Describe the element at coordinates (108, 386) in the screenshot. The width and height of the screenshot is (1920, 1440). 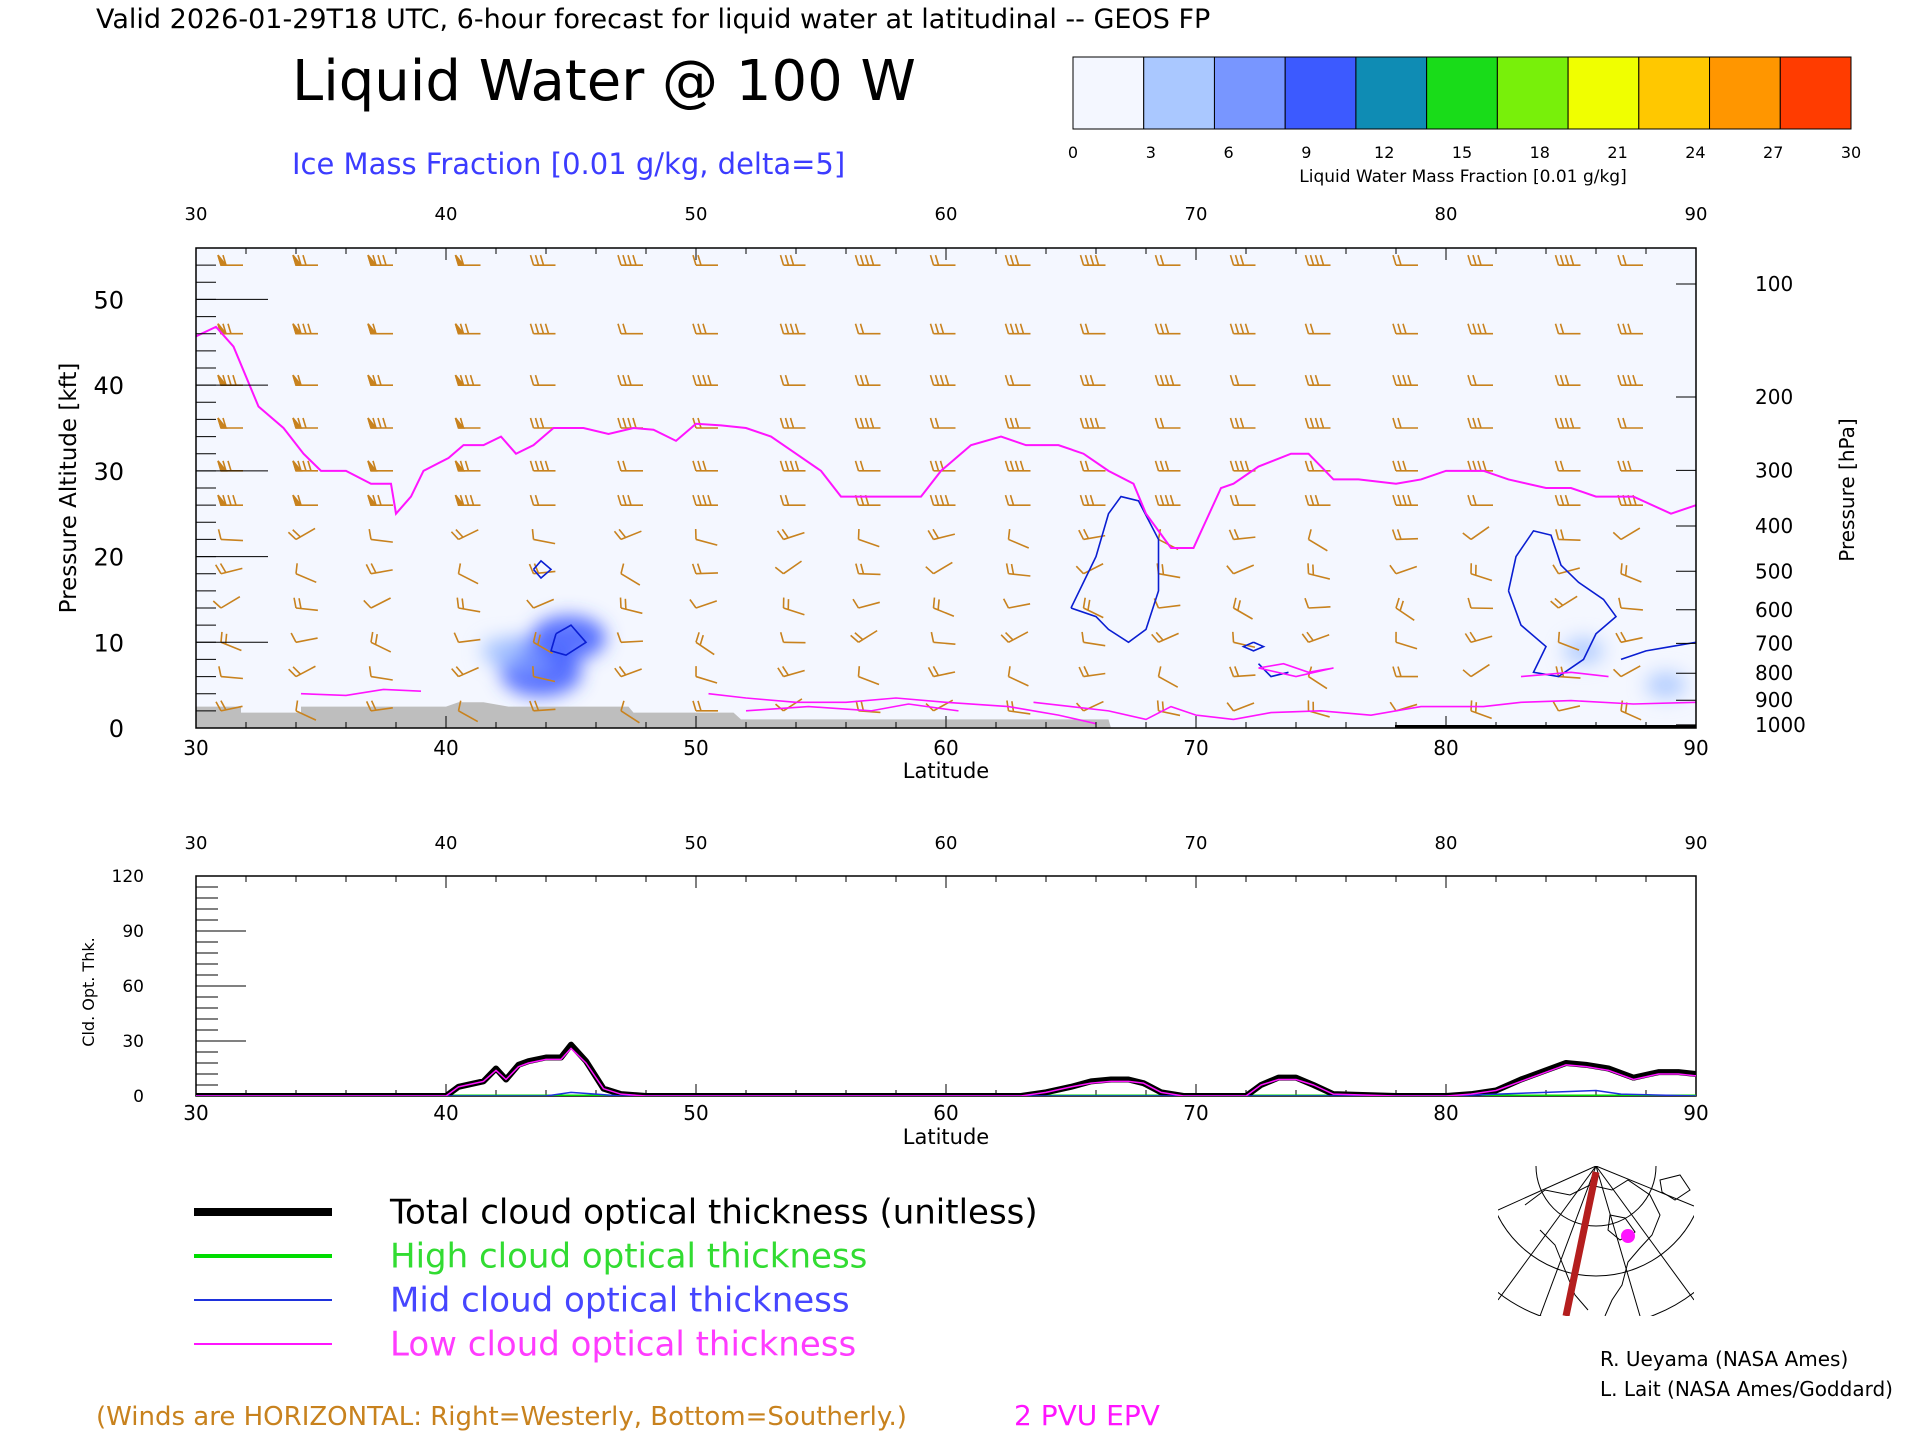
I see `main-y-tick-label: 40` at that location.